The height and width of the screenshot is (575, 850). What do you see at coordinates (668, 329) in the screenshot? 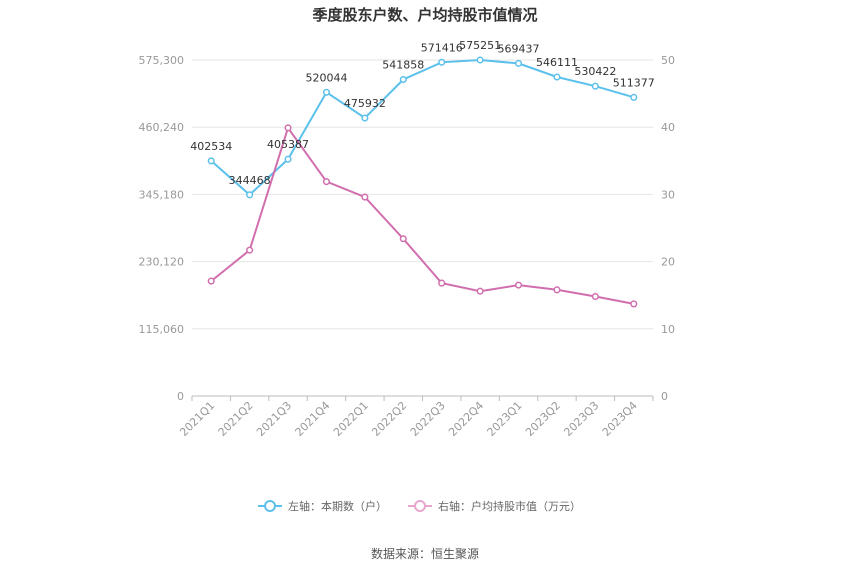
I see `y-right-tick-label: 10` at bounding box center [668, 329].